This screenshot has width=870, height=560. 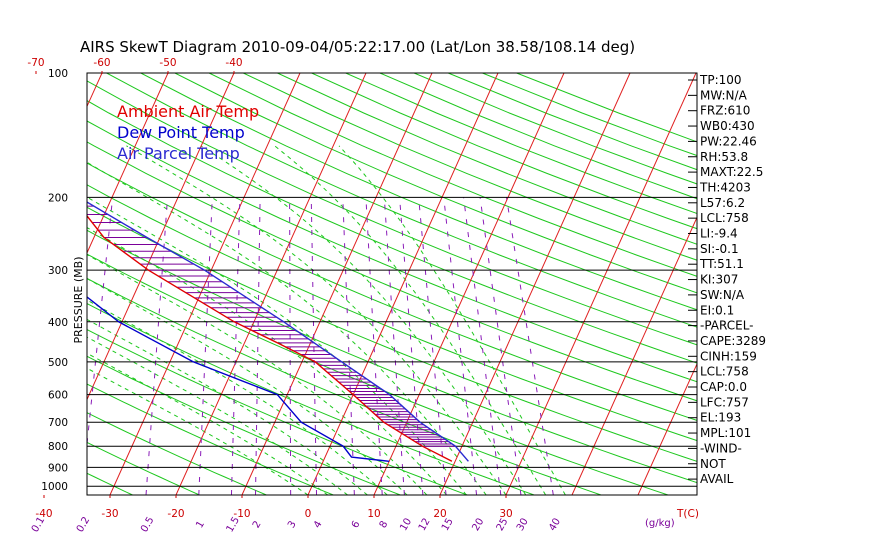 What do you see at coordinates (178, 153) in the screenshot?
I see `legend-entry: Air Parcel Temp` at bounding box center [178, 153].